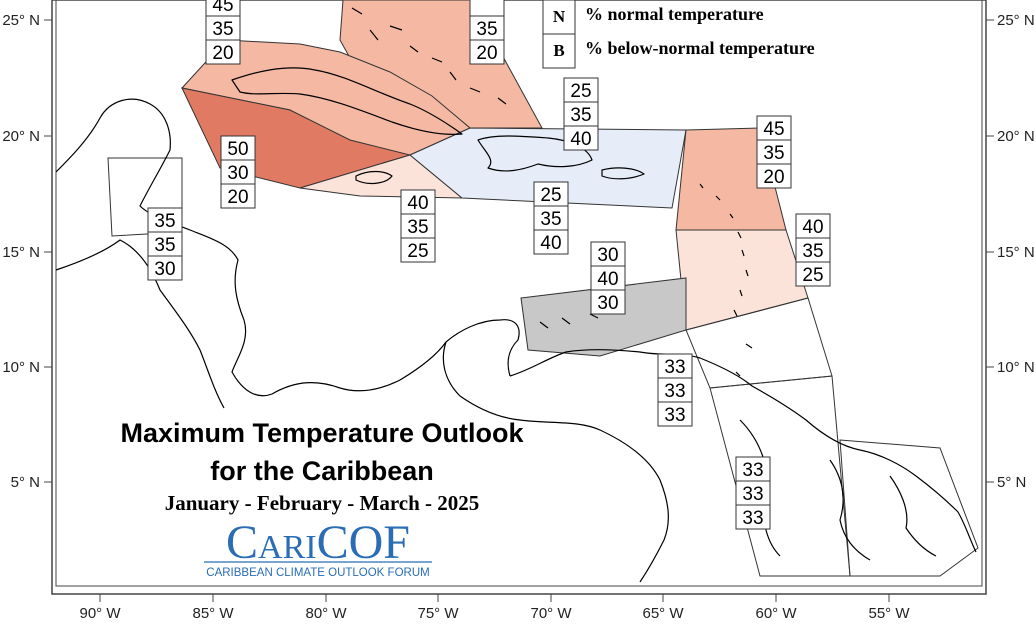 The width and height of the screenshot is (1036, 630). What do you see at coordinates (322, 471) in the screenshot?
I see `title-line-2: for the Caribbean` at bounding box center [322, 471].